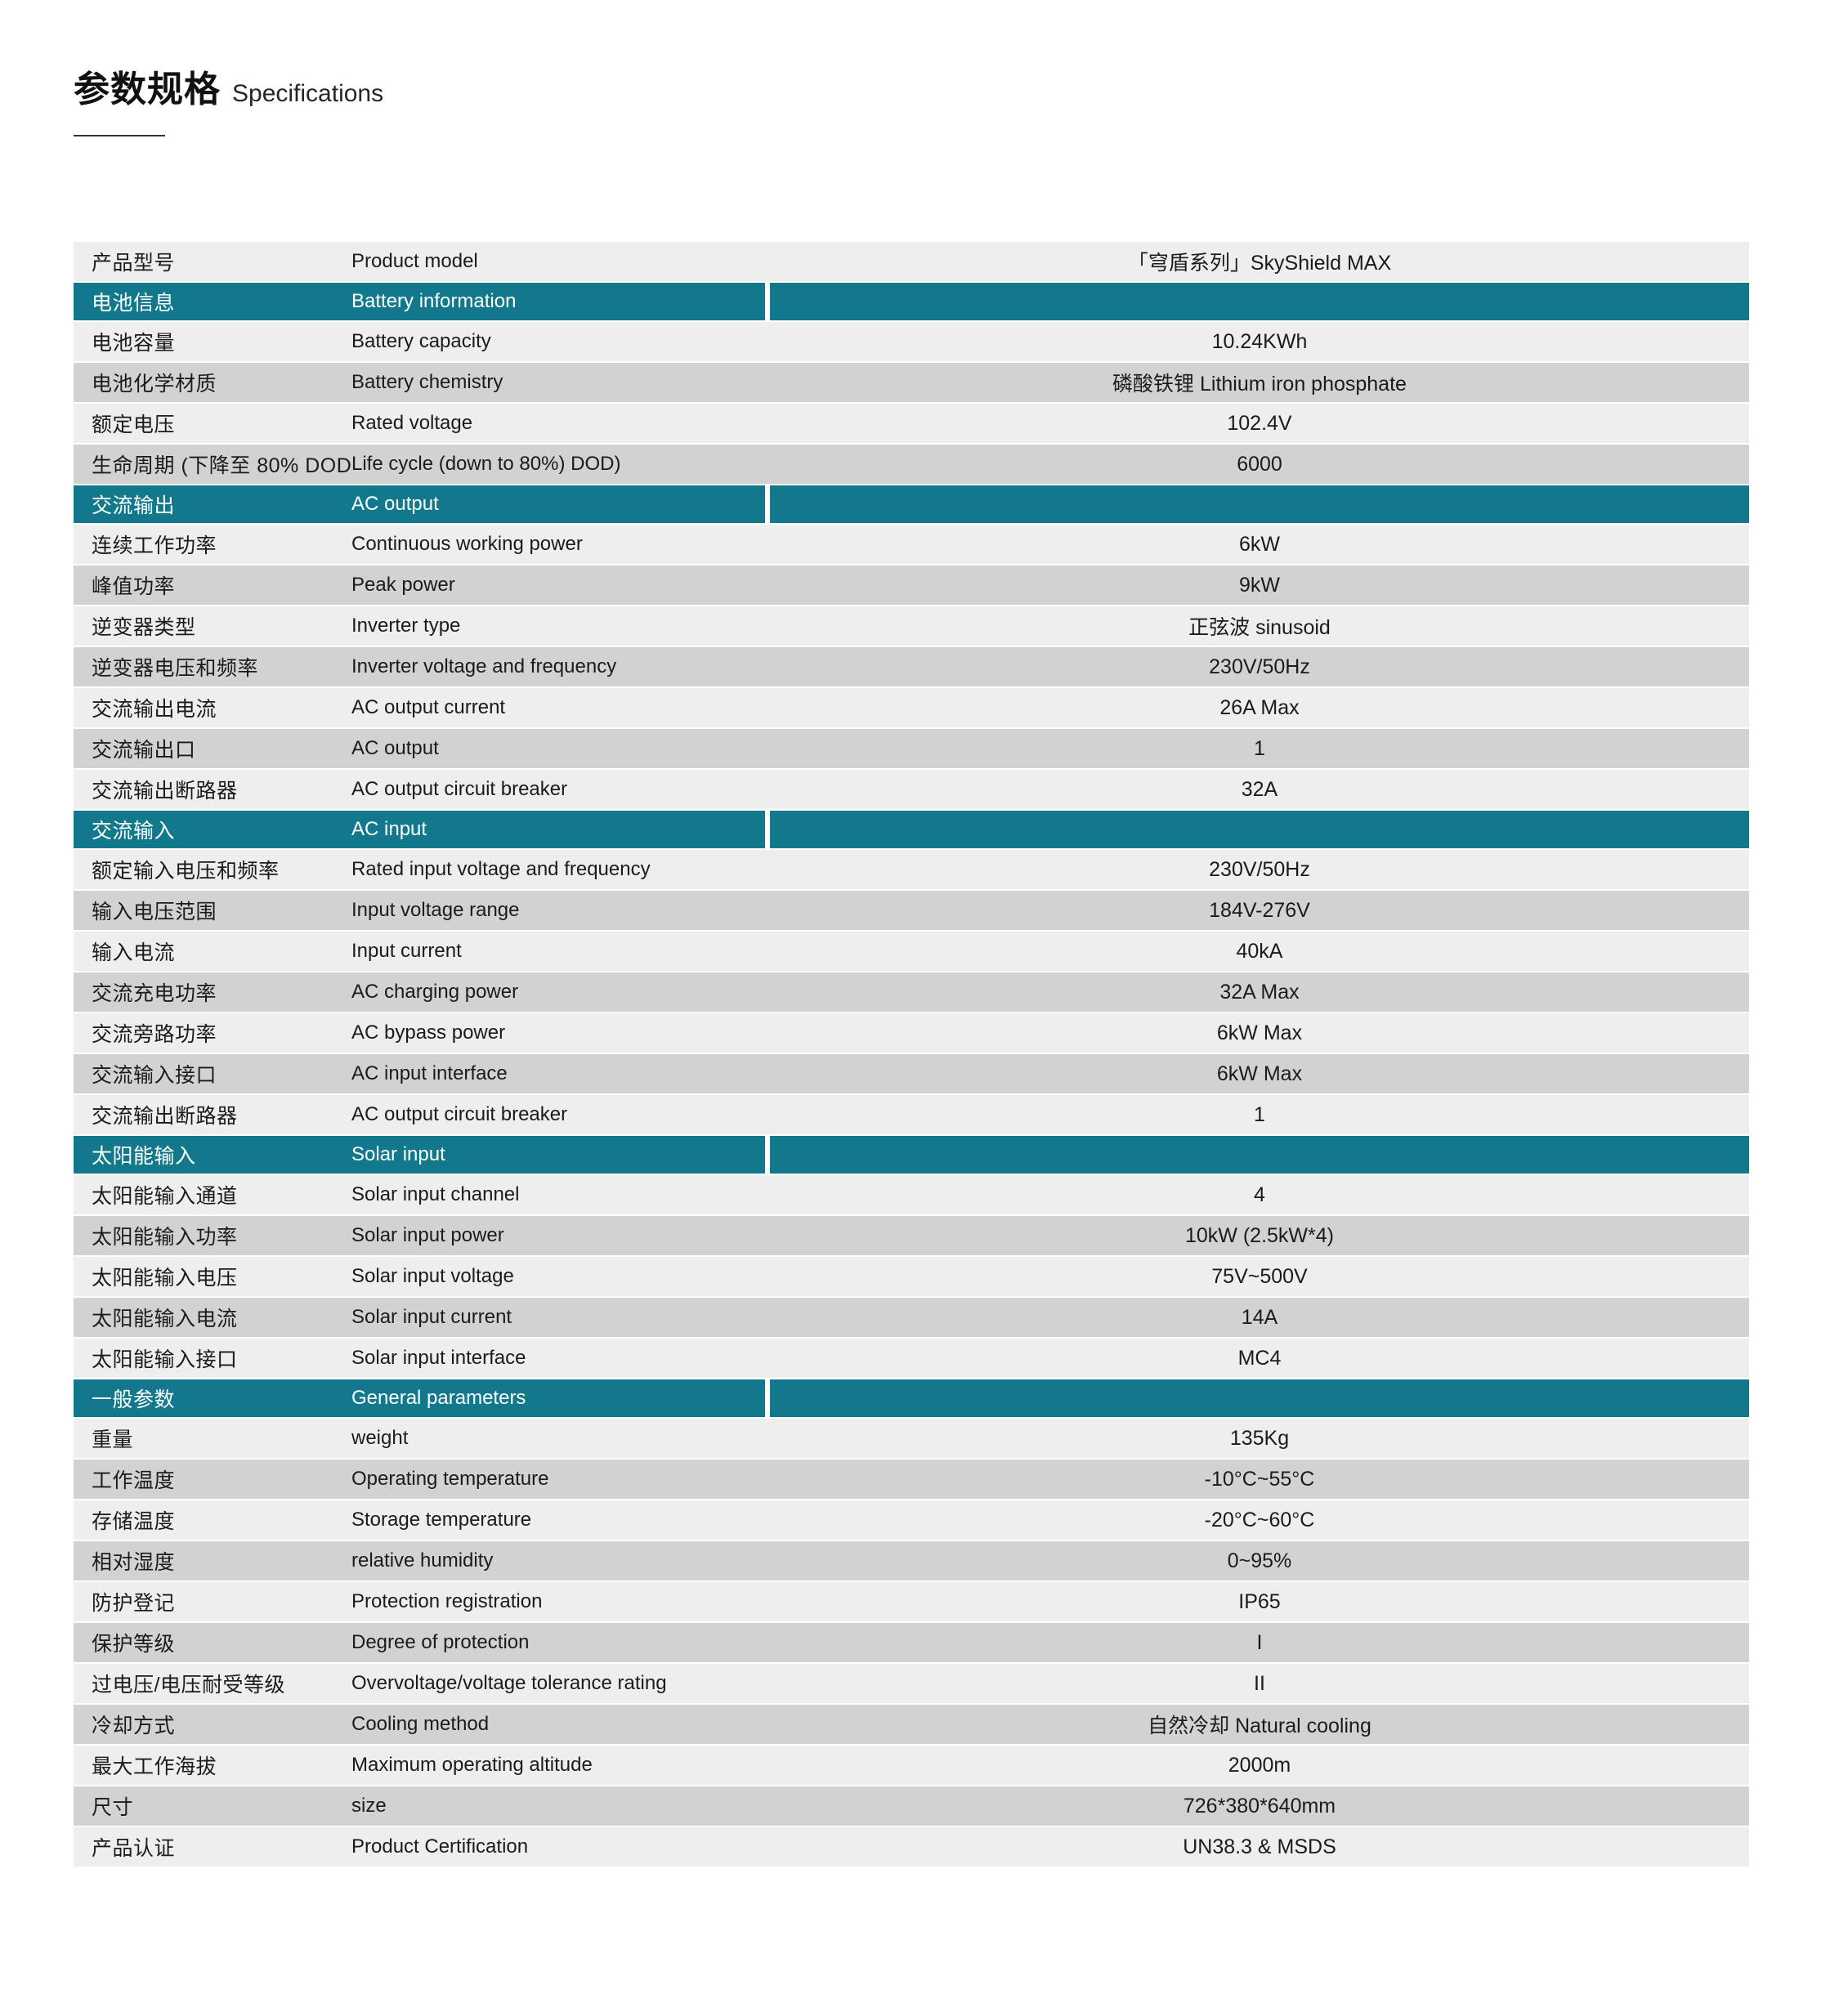 This screenshot has height=1994, width=1848. Describe the element at coordinates (1259, 1520) in the screenshot. I see `spec-value: -20°C~60°C` at that location.